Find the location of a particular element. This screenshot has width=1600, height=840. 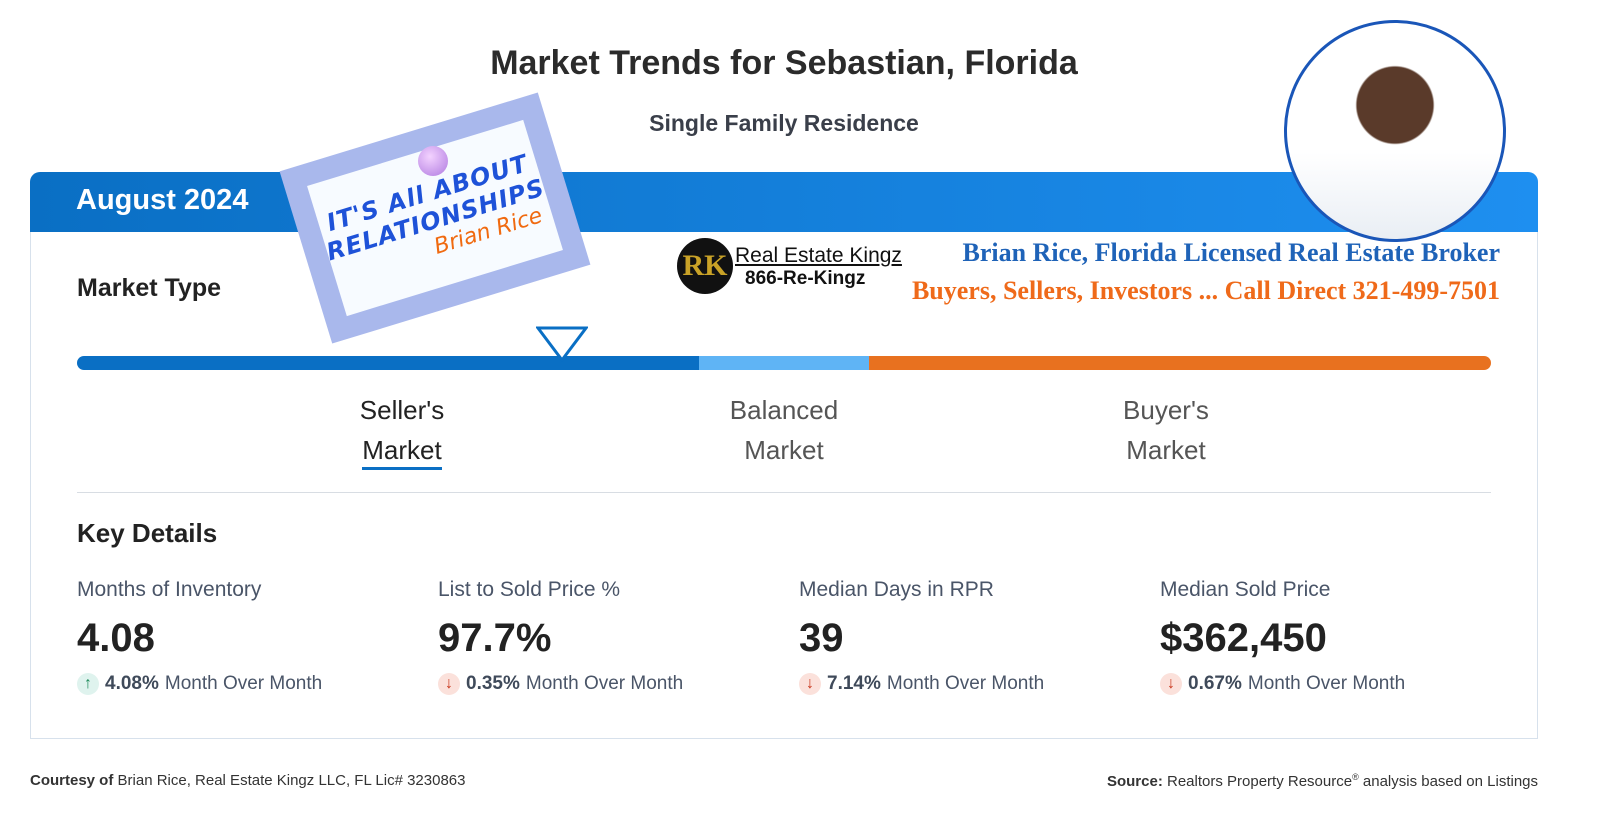

buyers-segment is located at coordinates (1179, 363).